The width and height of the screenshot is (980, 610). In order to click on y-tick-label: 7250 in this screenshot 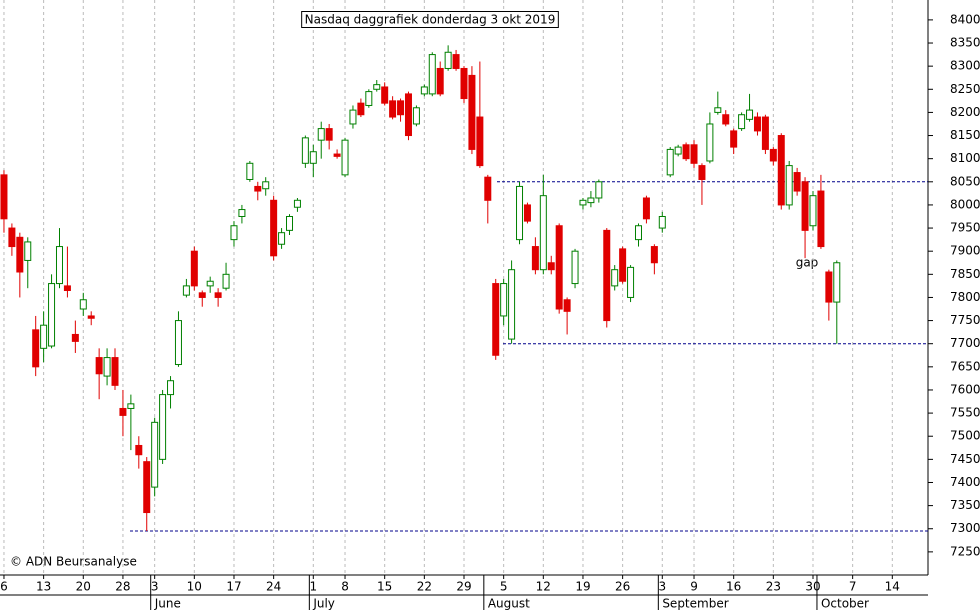, I will do `click(965, 551)`.